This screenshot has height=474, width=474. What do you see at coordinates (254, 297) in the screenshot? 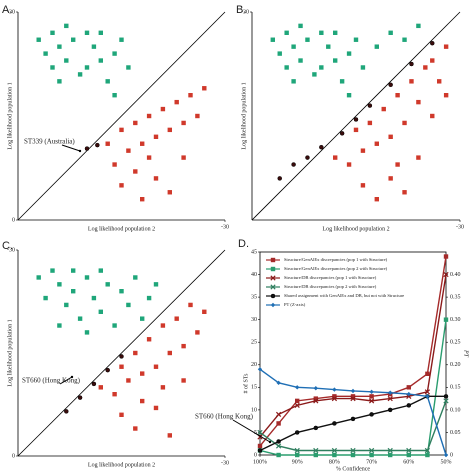
I see `y-tick-label: 35` at bounding box center [254, 297].